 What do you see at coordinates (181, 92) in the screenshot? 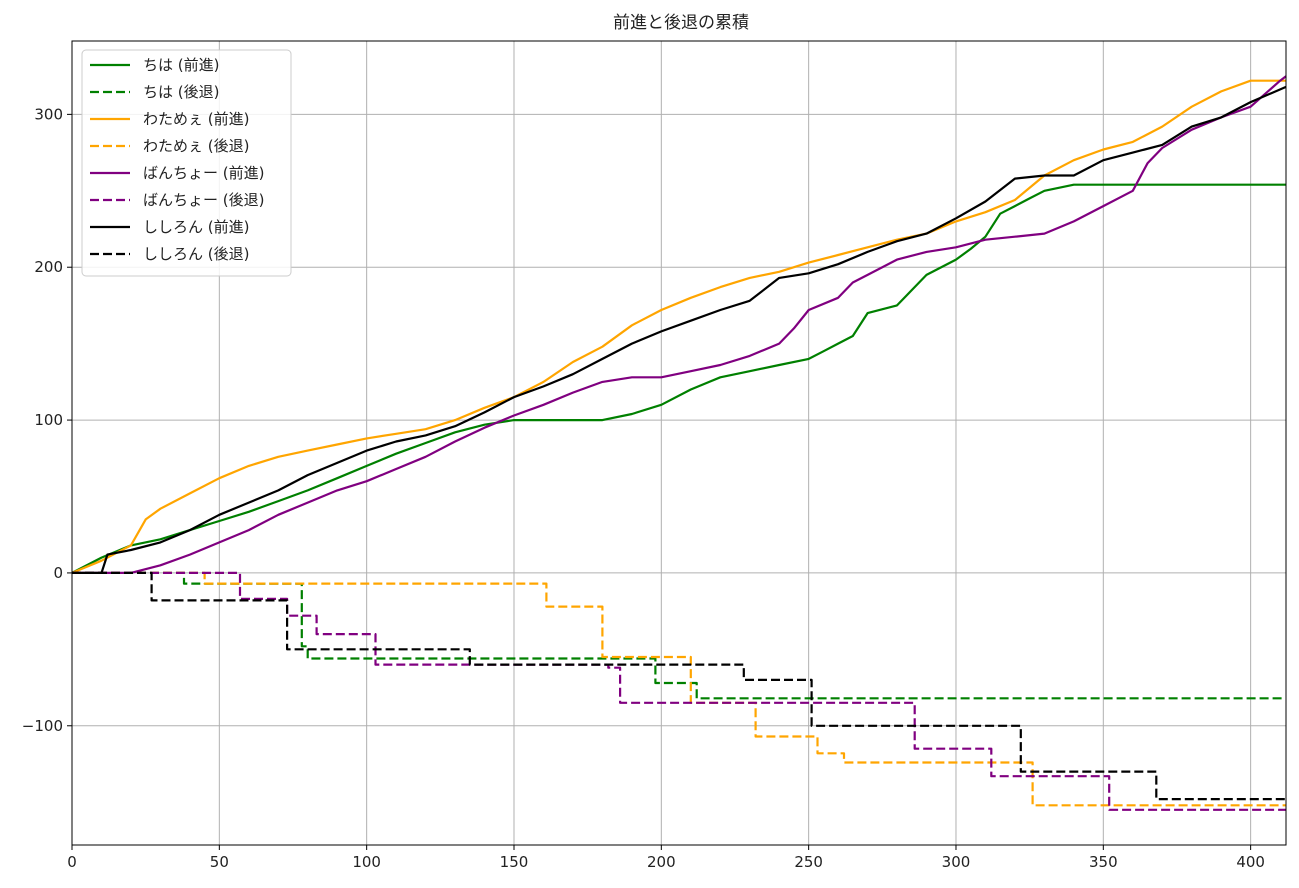
I see `legend-label: ちは (後退)` at bounding box center [181, 92].